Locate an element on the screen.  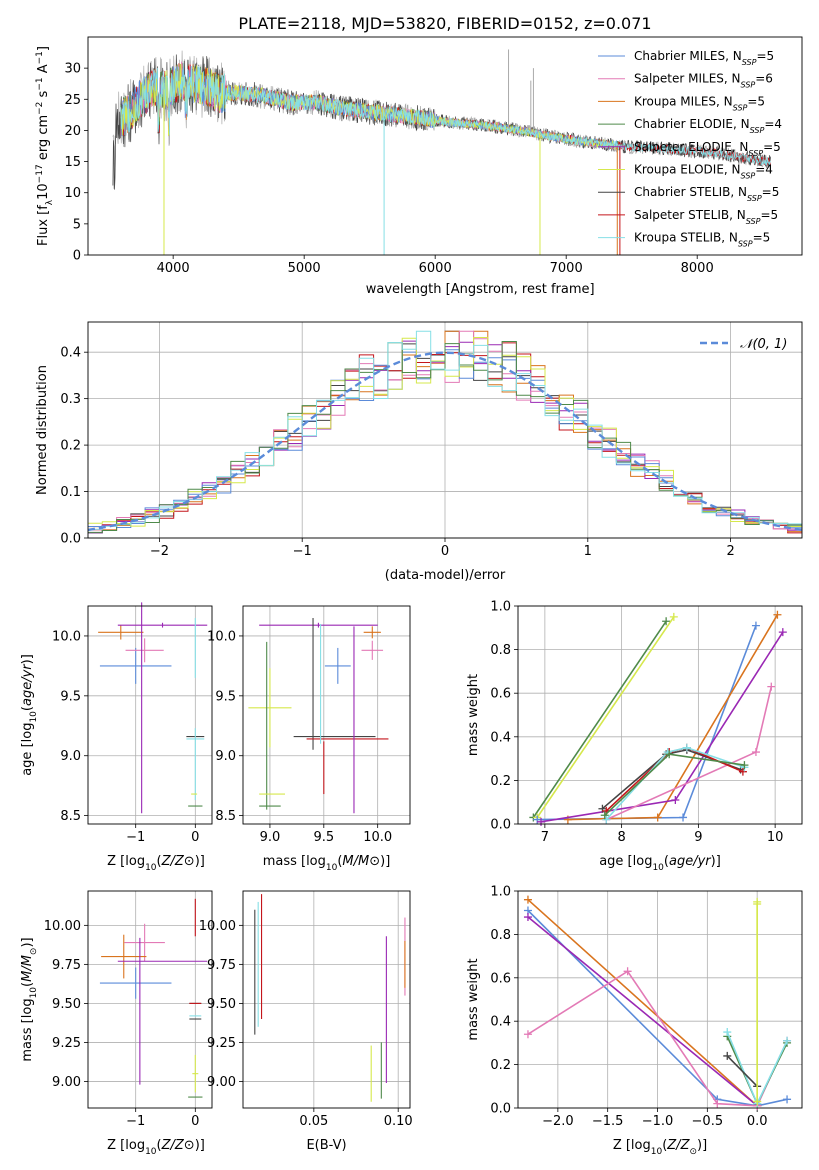
age_vs_z-frame is located at coordinates (150, 715).